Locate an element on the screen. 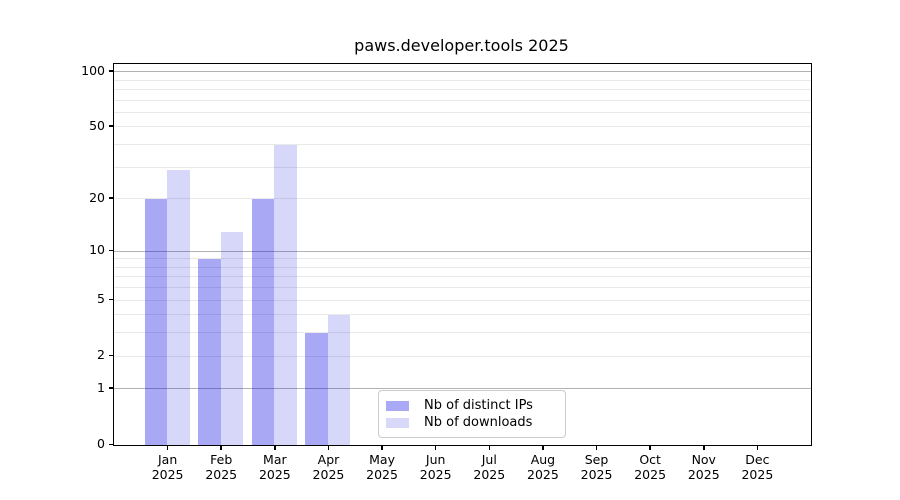  bar-distinct-ips-jan is located at coordinates (156, 321).